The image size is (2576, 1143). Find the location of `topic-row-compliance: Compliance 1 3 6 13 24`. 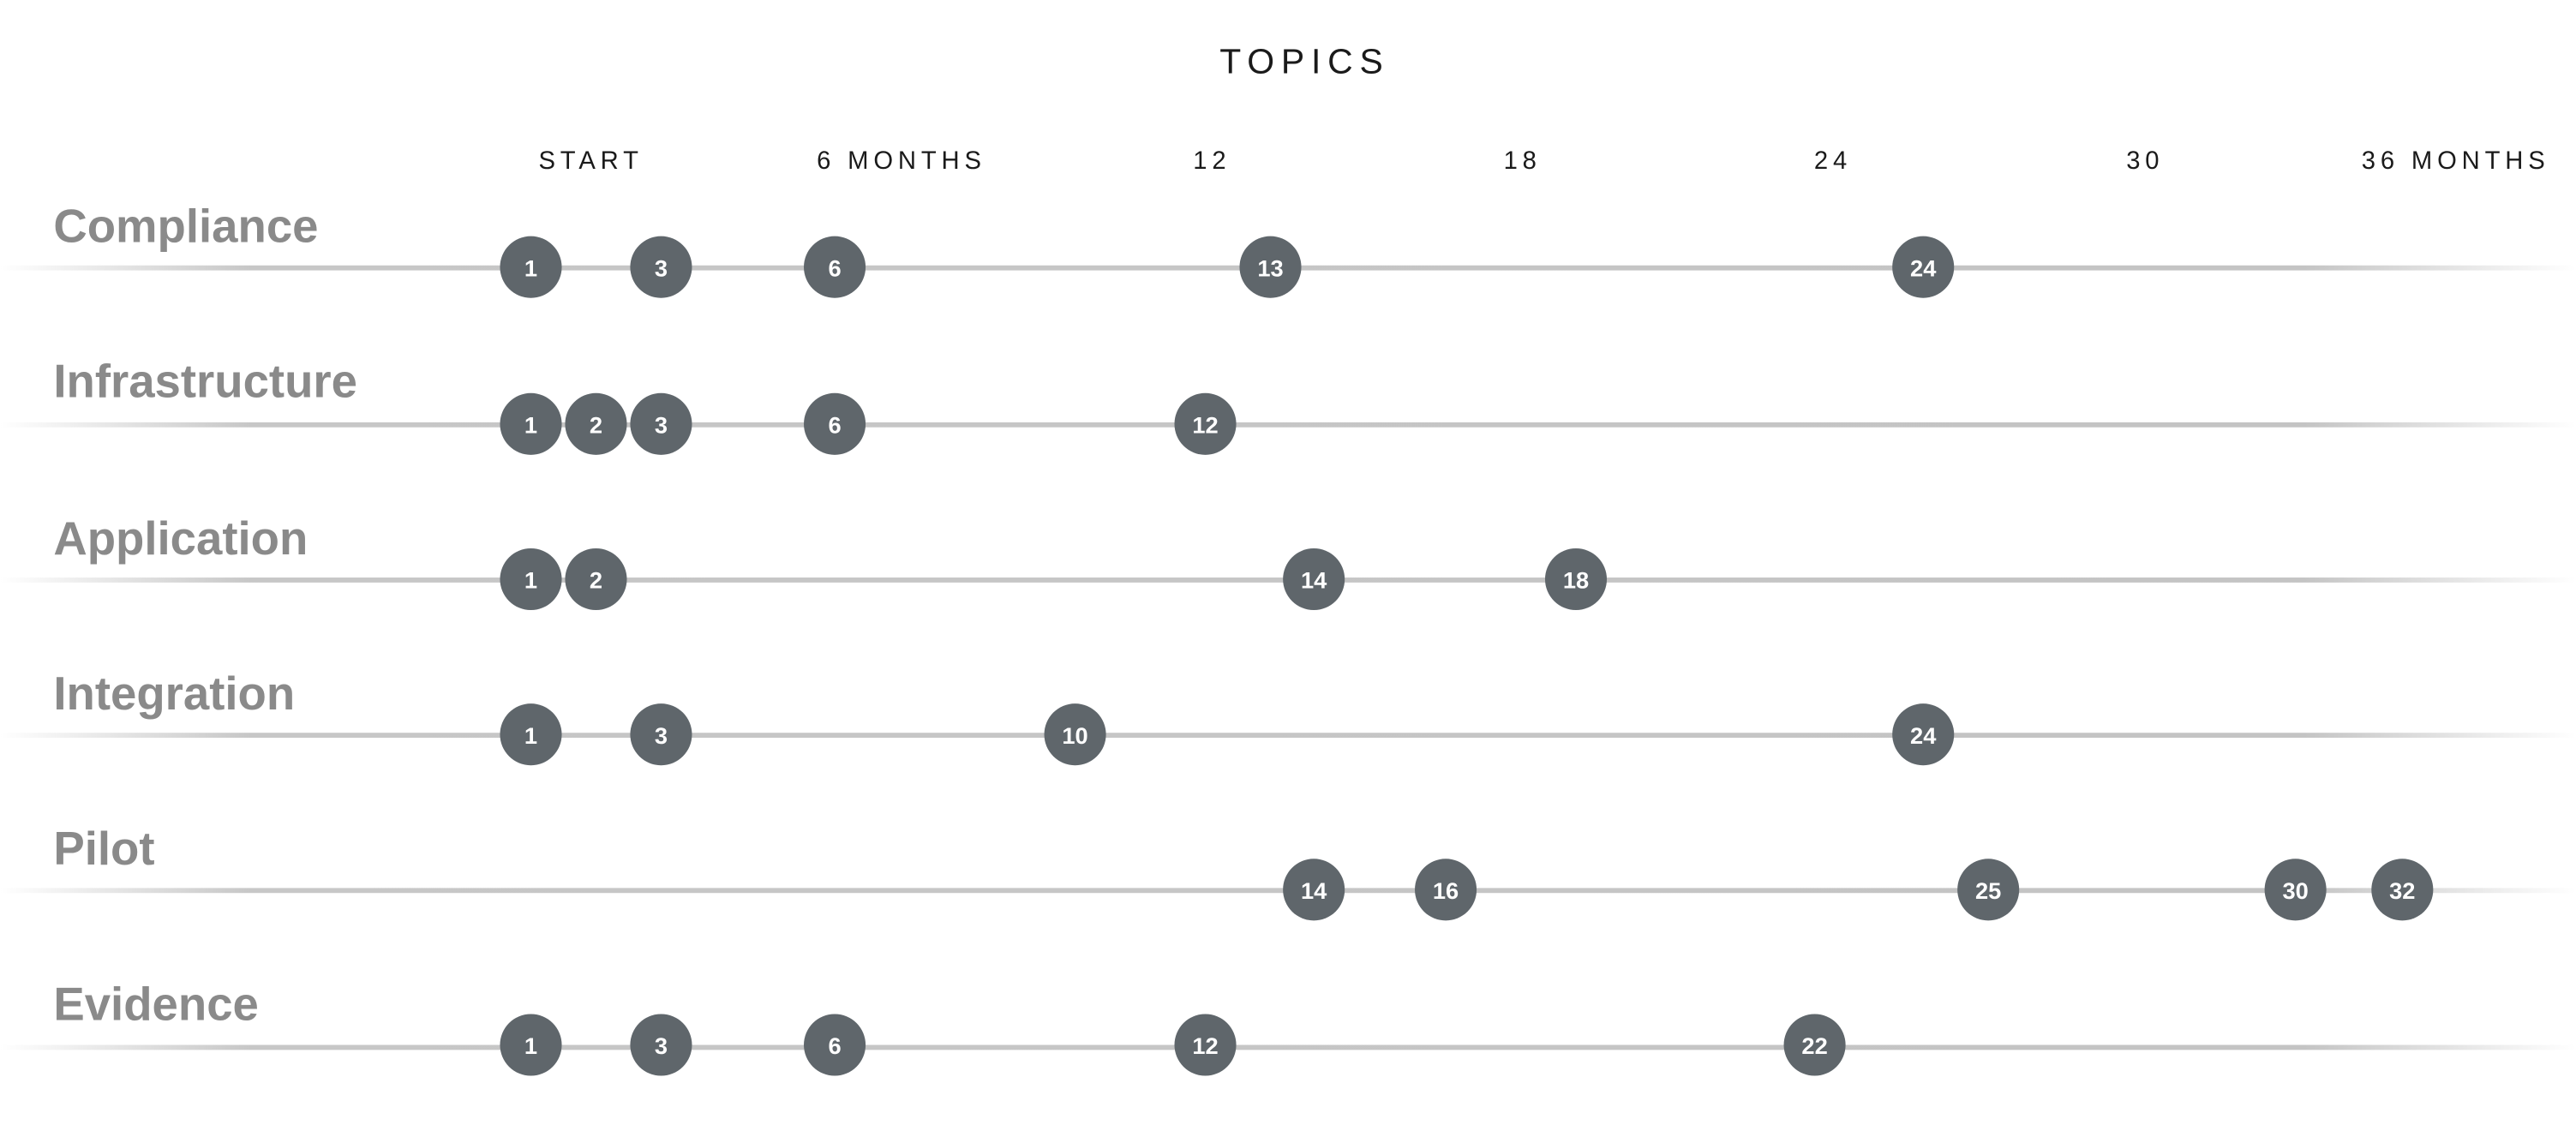

topic-row-compliance: Compliance 1 3 6 13 24 is located at coordinates (1288, 278).